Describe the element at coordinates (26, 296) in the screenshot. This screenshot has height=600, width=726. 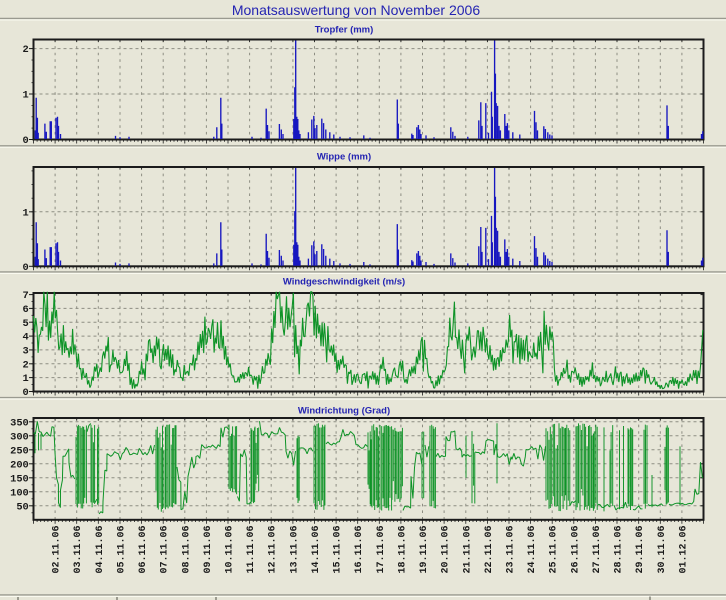
I see `svg-text: 7` at that location.